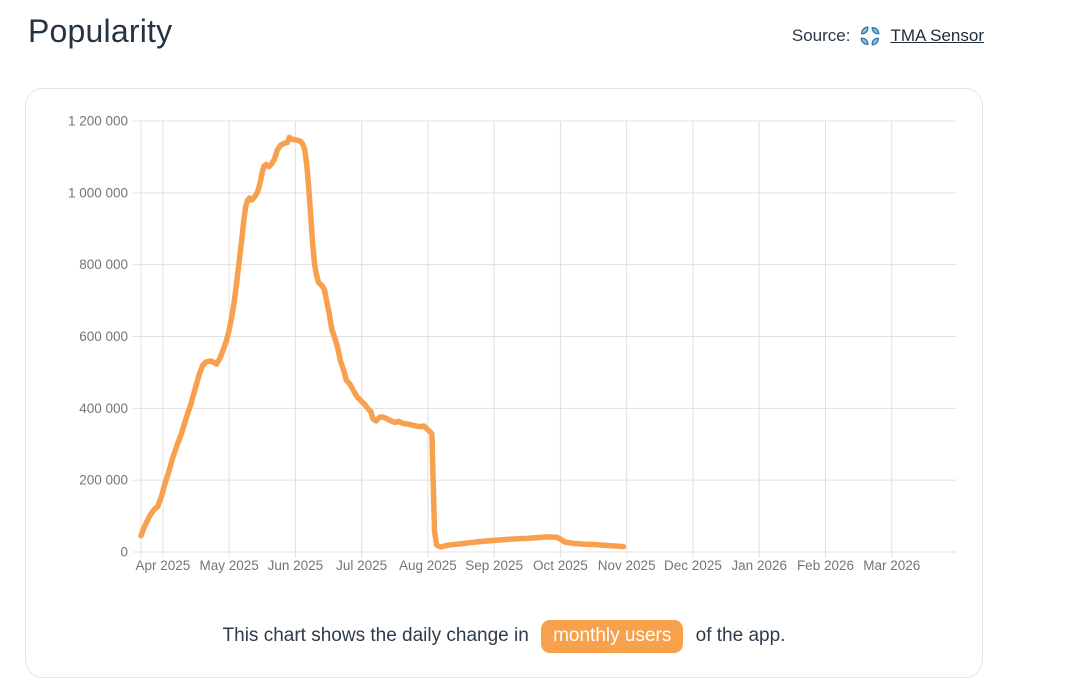 The image size is (1092, 684). I want to click on x-tick-label: Apr 2025, so click(162, 565).